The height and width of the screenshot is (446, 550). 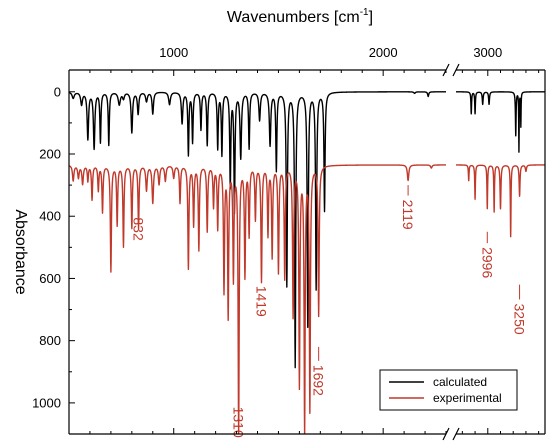 I want to click on legend-box, so click(x=448, y=390).